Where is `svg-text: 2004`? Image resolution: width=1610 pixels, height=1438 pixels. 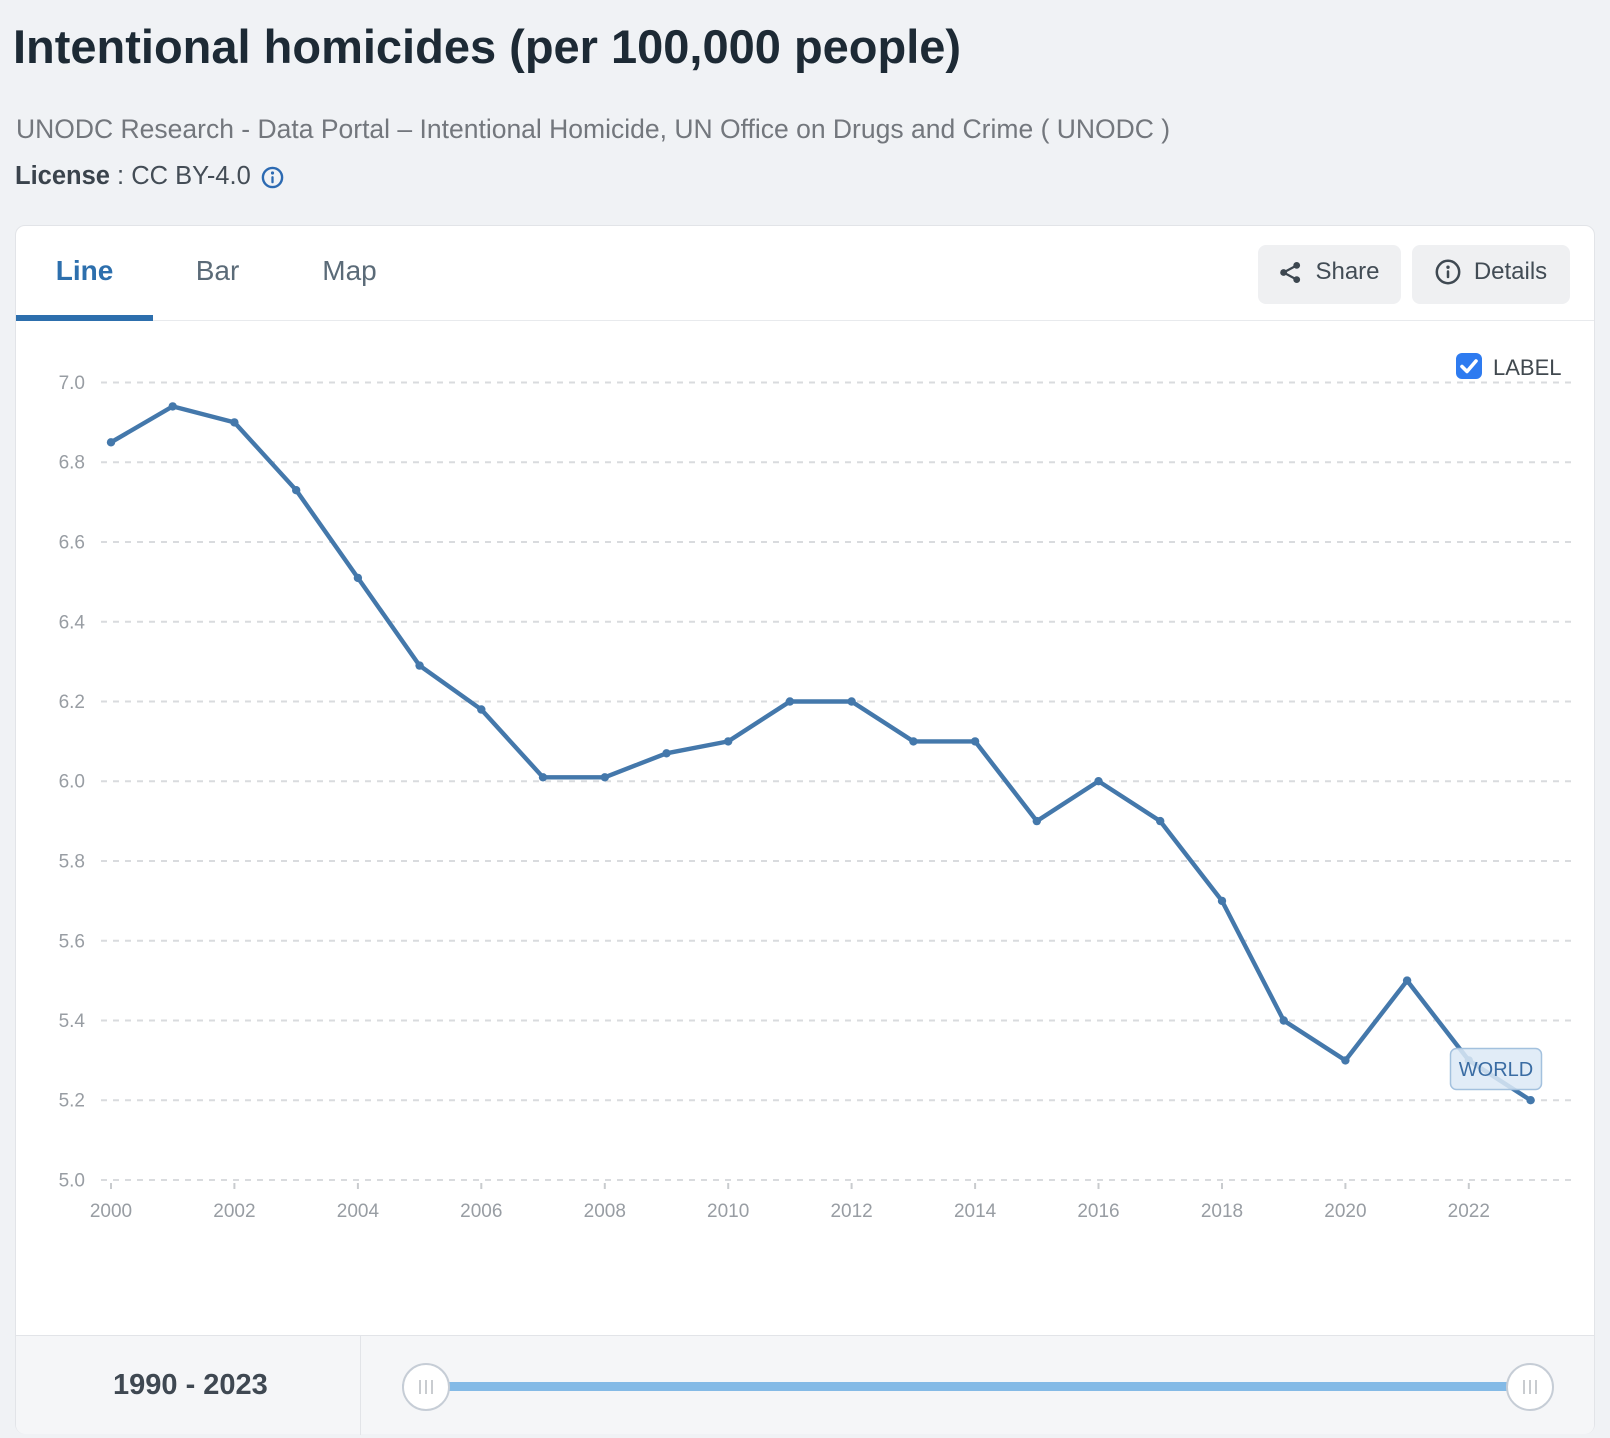 svg-text: 2004 is located at coordinates (358, 1211).